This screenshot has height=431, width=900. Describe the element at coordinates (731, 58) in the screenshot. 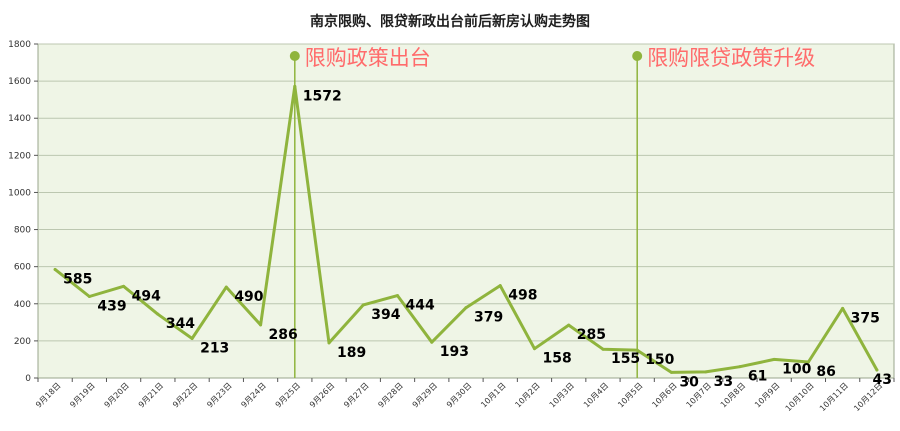

I see `annotation-text: 限购限贷政策升级` at that location.